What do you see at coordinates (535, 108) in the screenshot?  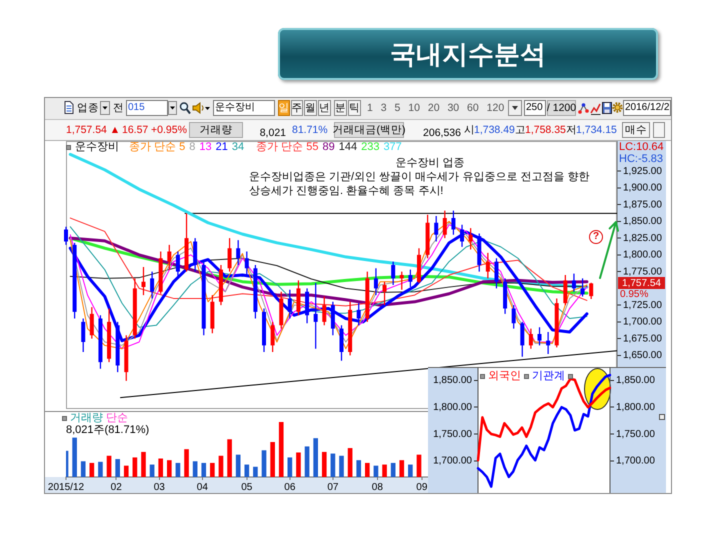 I see `text-field: 250` at bounding box center [535, 108].